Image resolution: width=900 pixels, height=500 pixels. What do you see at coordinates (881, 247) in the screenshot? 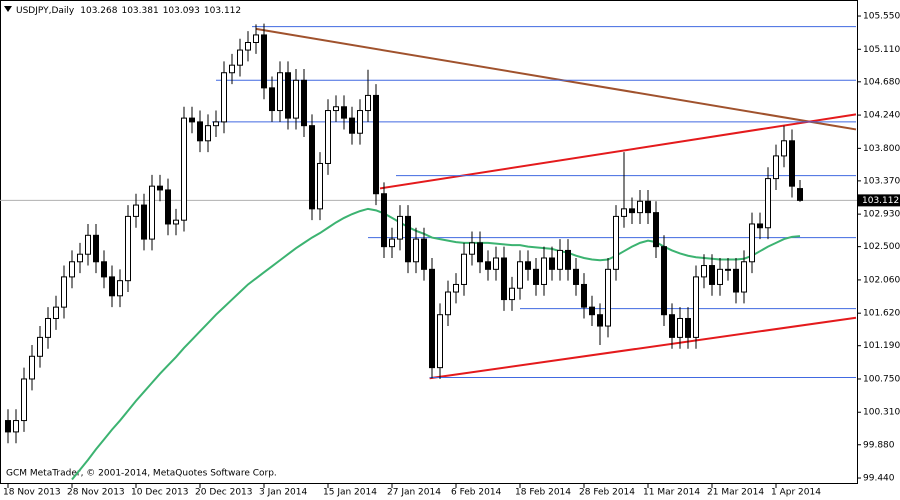
I see `y-tick-label: 102.500` at bounding box center [881, 247].